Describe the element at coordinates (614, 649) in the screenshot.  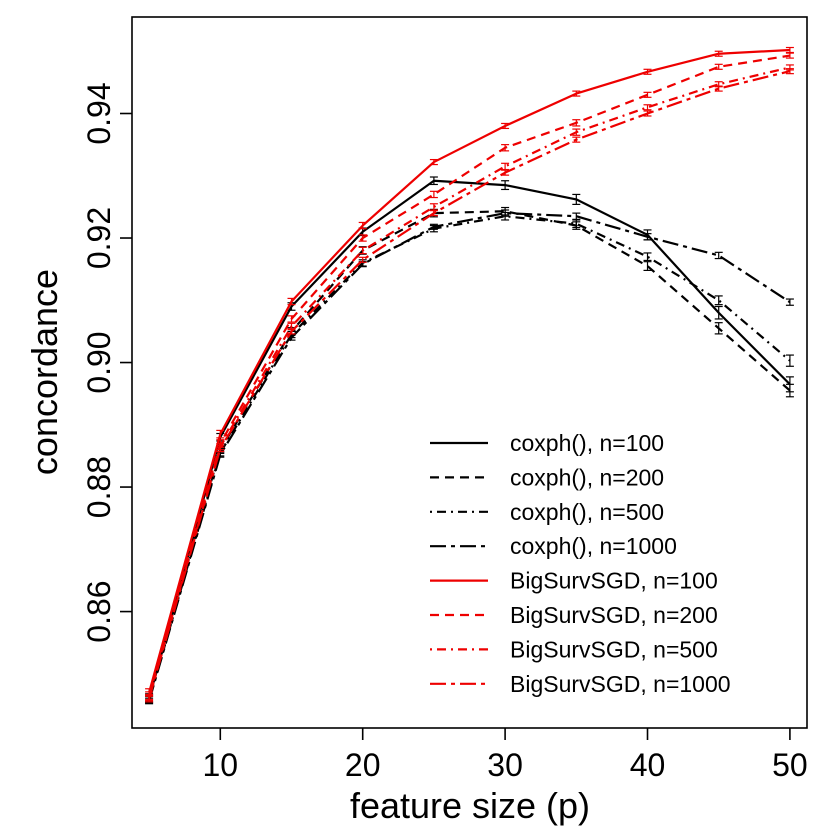
I see `legend-label: BigSurvSGD, n=500` at that location.